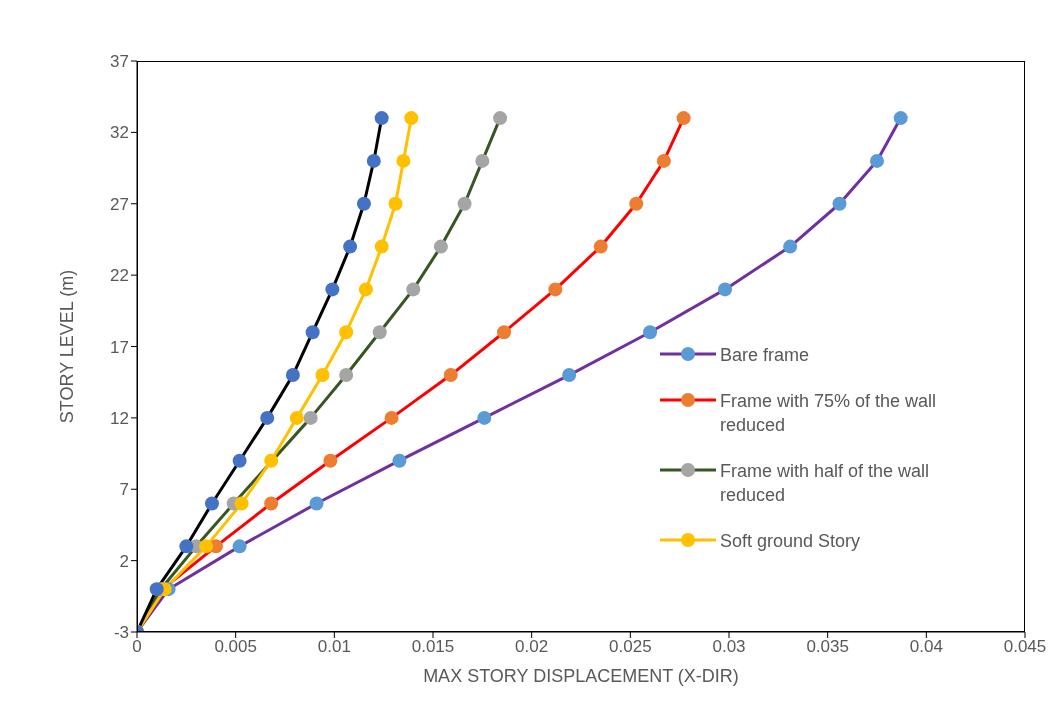  Describe the element at coordinates (630, 647) in the screenshot. I see `x-tick-label: 0.025` at that location.